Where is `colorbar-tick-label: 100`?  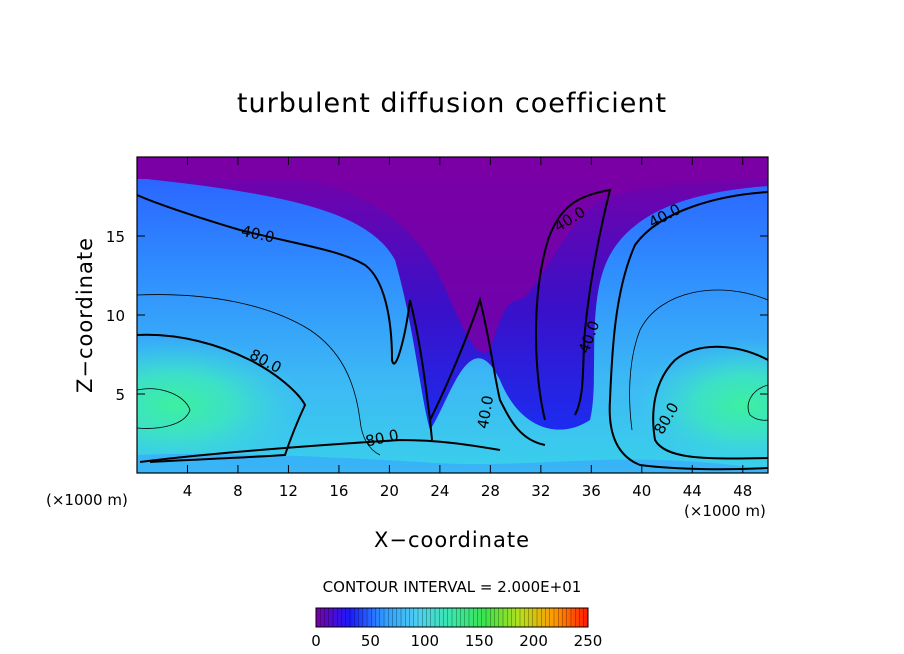
colorbar-tick-label: 100 is located at coordinates (424, 641).